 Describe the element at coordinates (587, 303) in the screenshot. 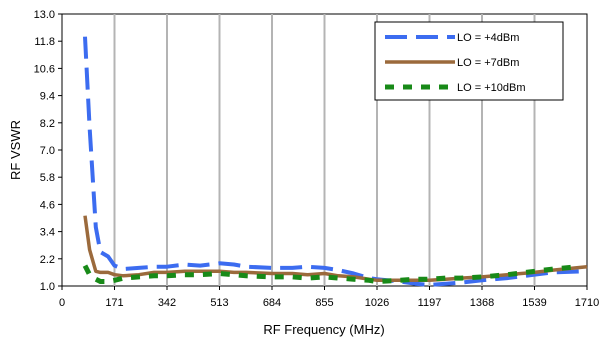

I see `x-tick-label: 1710` at that location.